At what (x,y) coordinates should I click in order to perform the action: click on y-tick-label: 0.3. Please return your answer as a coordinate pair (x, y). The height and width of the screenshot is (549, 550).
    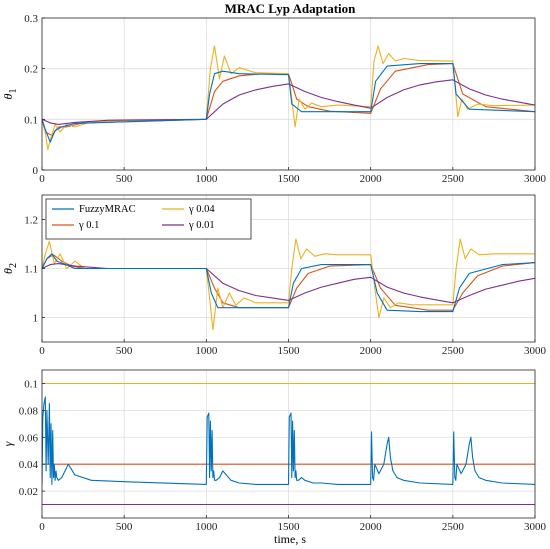
    Looking at the image, I should click on (31, 19).